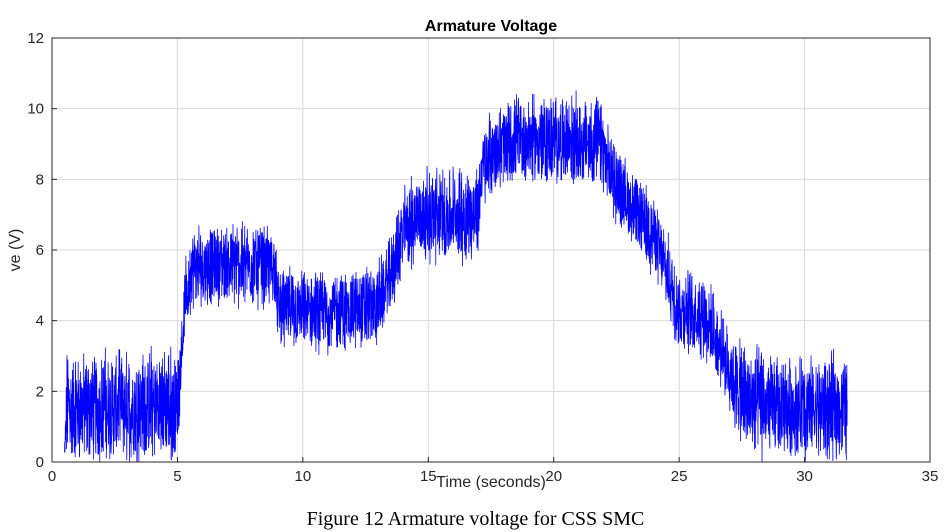 The width and height of the screenshot is (951, 532). I want to click on x-tick-label: 20, so click(553, 476).